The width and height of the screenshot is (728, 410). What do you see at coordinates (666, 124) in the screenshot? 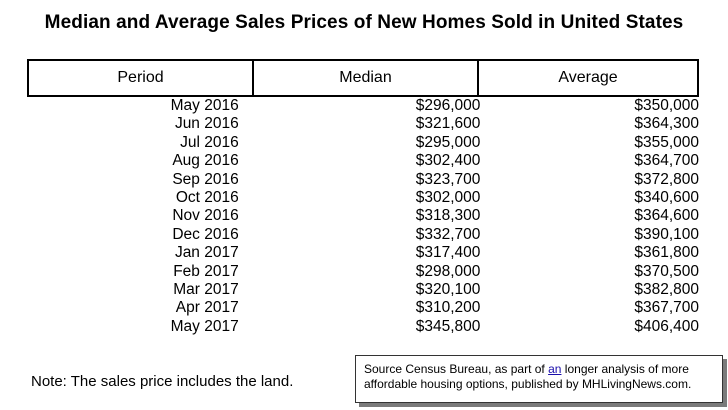
I see `average-cell: $364,300` at bounding box center [666, 124].